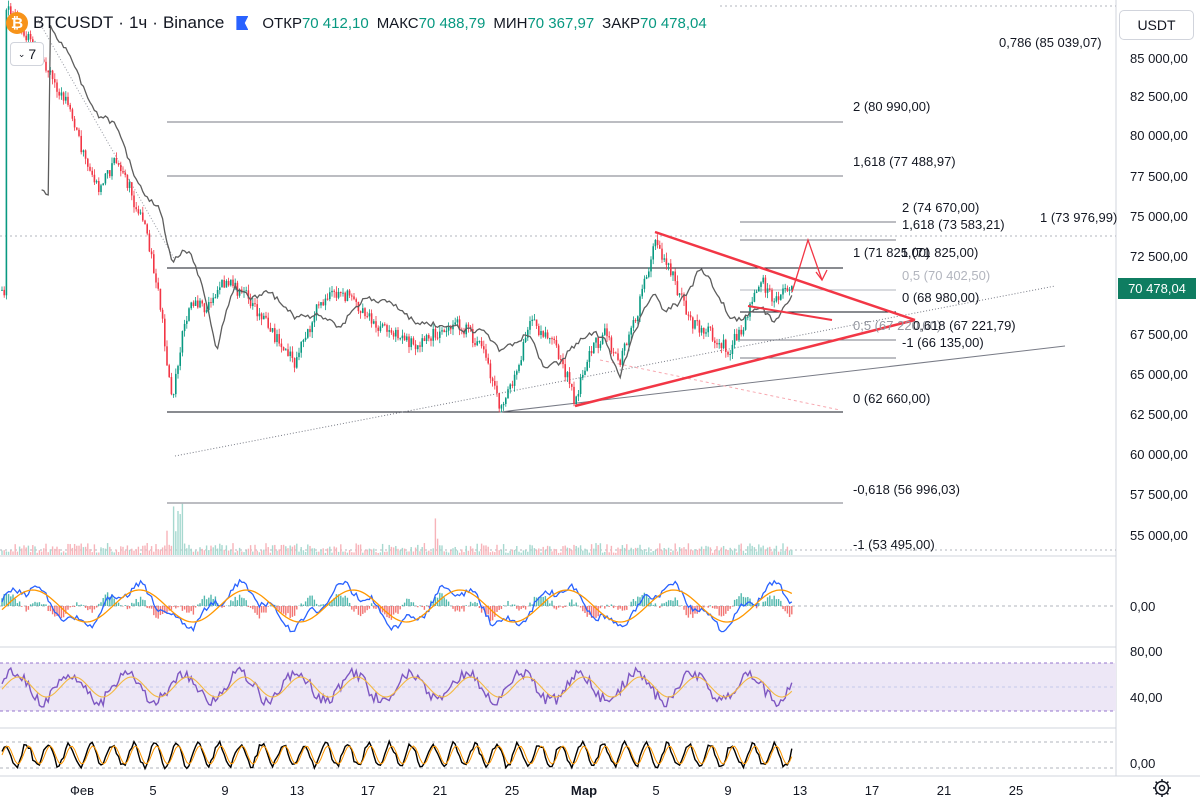  Describe the element at coordinates (1162, 788) in the screenshot. I see `settings-gear-icon` at that location.